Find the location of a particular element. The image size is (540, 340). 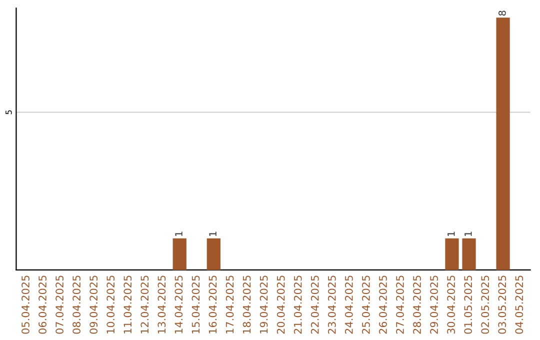

x-tick-label: 17.04.2025 is located at coordinates (230, 305).